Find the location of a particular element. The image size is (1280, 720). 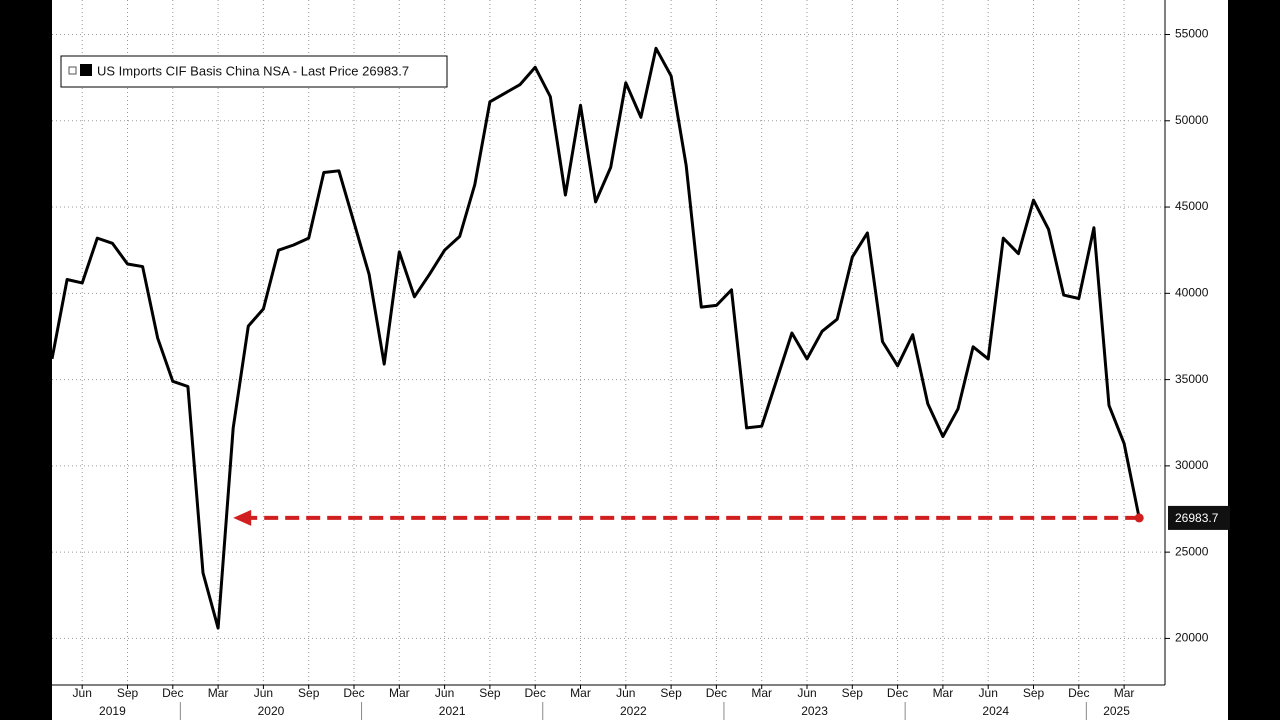

legend-box is located at coordinates (254, 71).